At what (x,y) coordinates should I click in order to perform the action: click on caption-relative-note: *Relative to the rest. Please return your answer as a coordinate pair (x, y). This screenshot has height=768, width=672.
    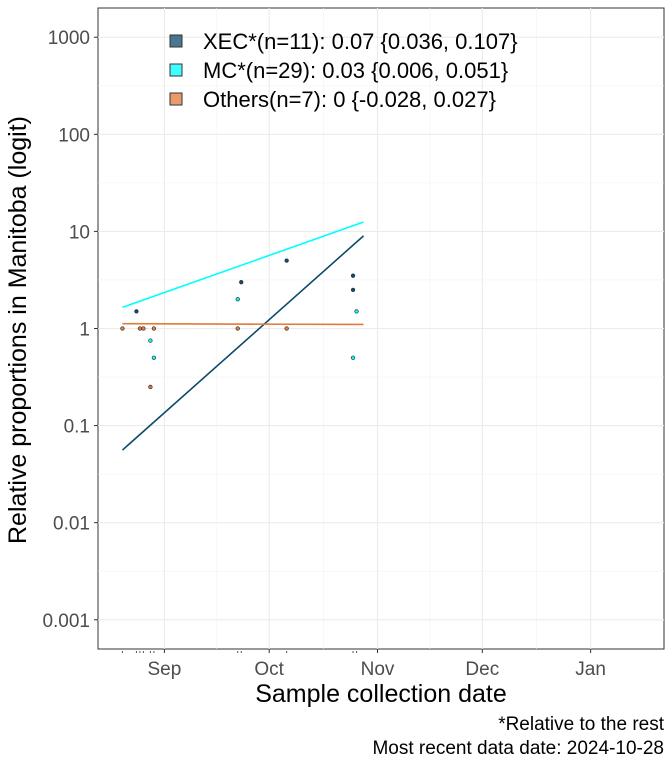
    Looking at the image, I should click on (581, 724).